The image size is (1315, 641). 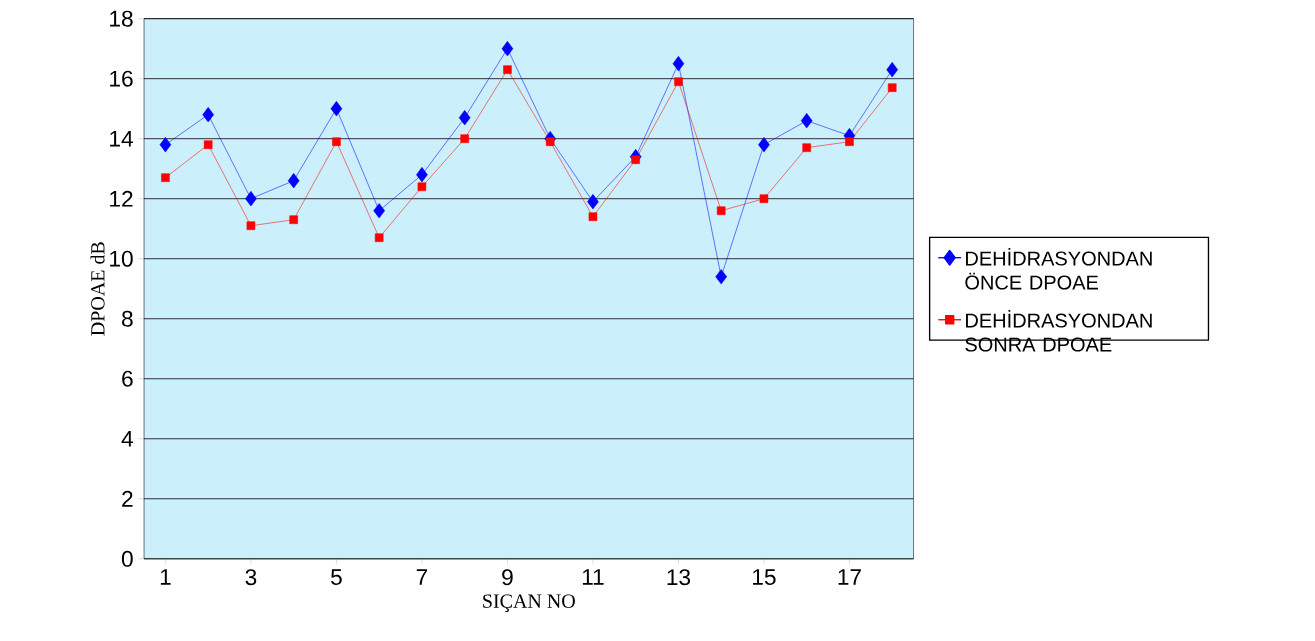 I want to click on y-tick-label: 0, so click(x=127, y=558).